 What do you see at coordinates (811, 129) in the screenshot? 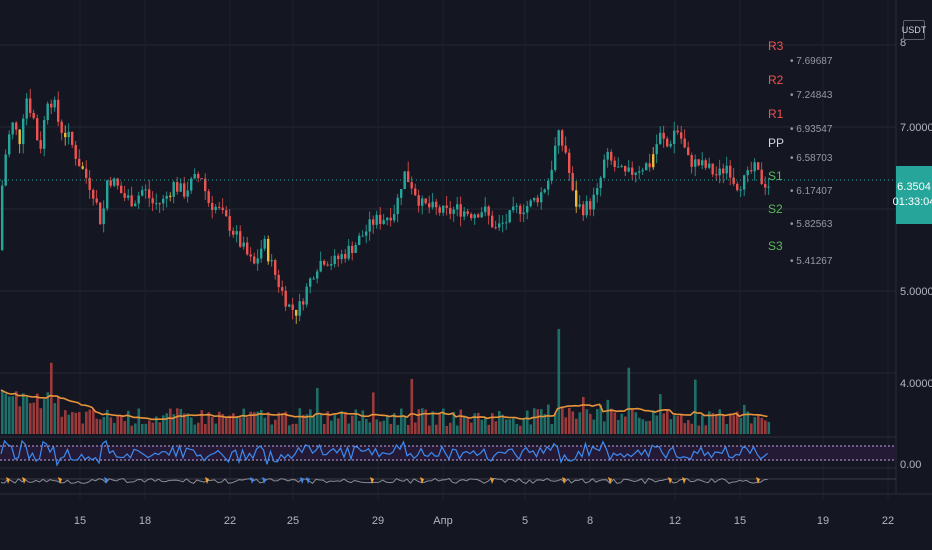
I see `pivot-value: • 6.93547` at bounding box center [811, 129].